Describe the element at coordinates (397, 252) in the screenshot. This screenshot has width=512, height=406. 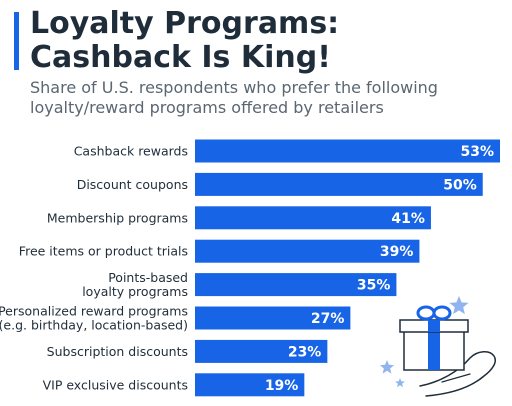
I see `bar-value-label: 39%` at that location.